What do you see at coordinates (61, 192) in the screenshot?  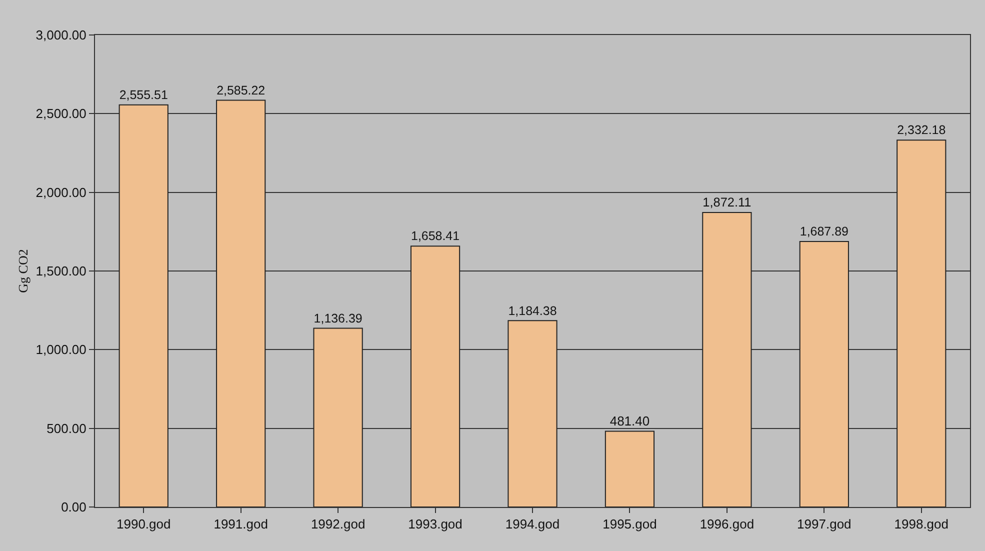 I see `y-tick-label: 2,000.00` at bounding box center [61, 192].